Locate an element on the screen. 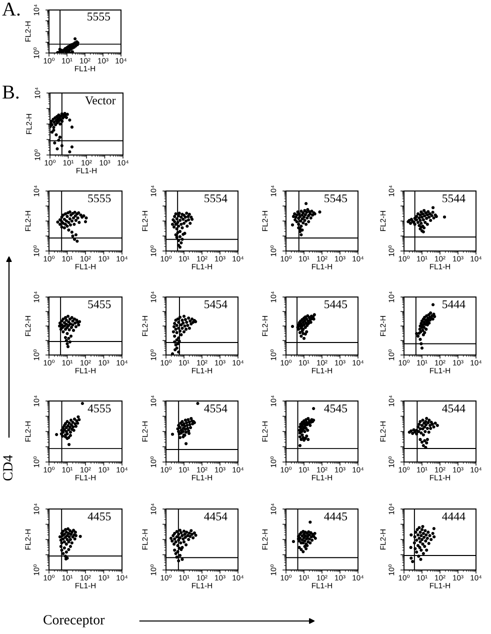  chart-title: 4454 is located at coordinates (216, 516).